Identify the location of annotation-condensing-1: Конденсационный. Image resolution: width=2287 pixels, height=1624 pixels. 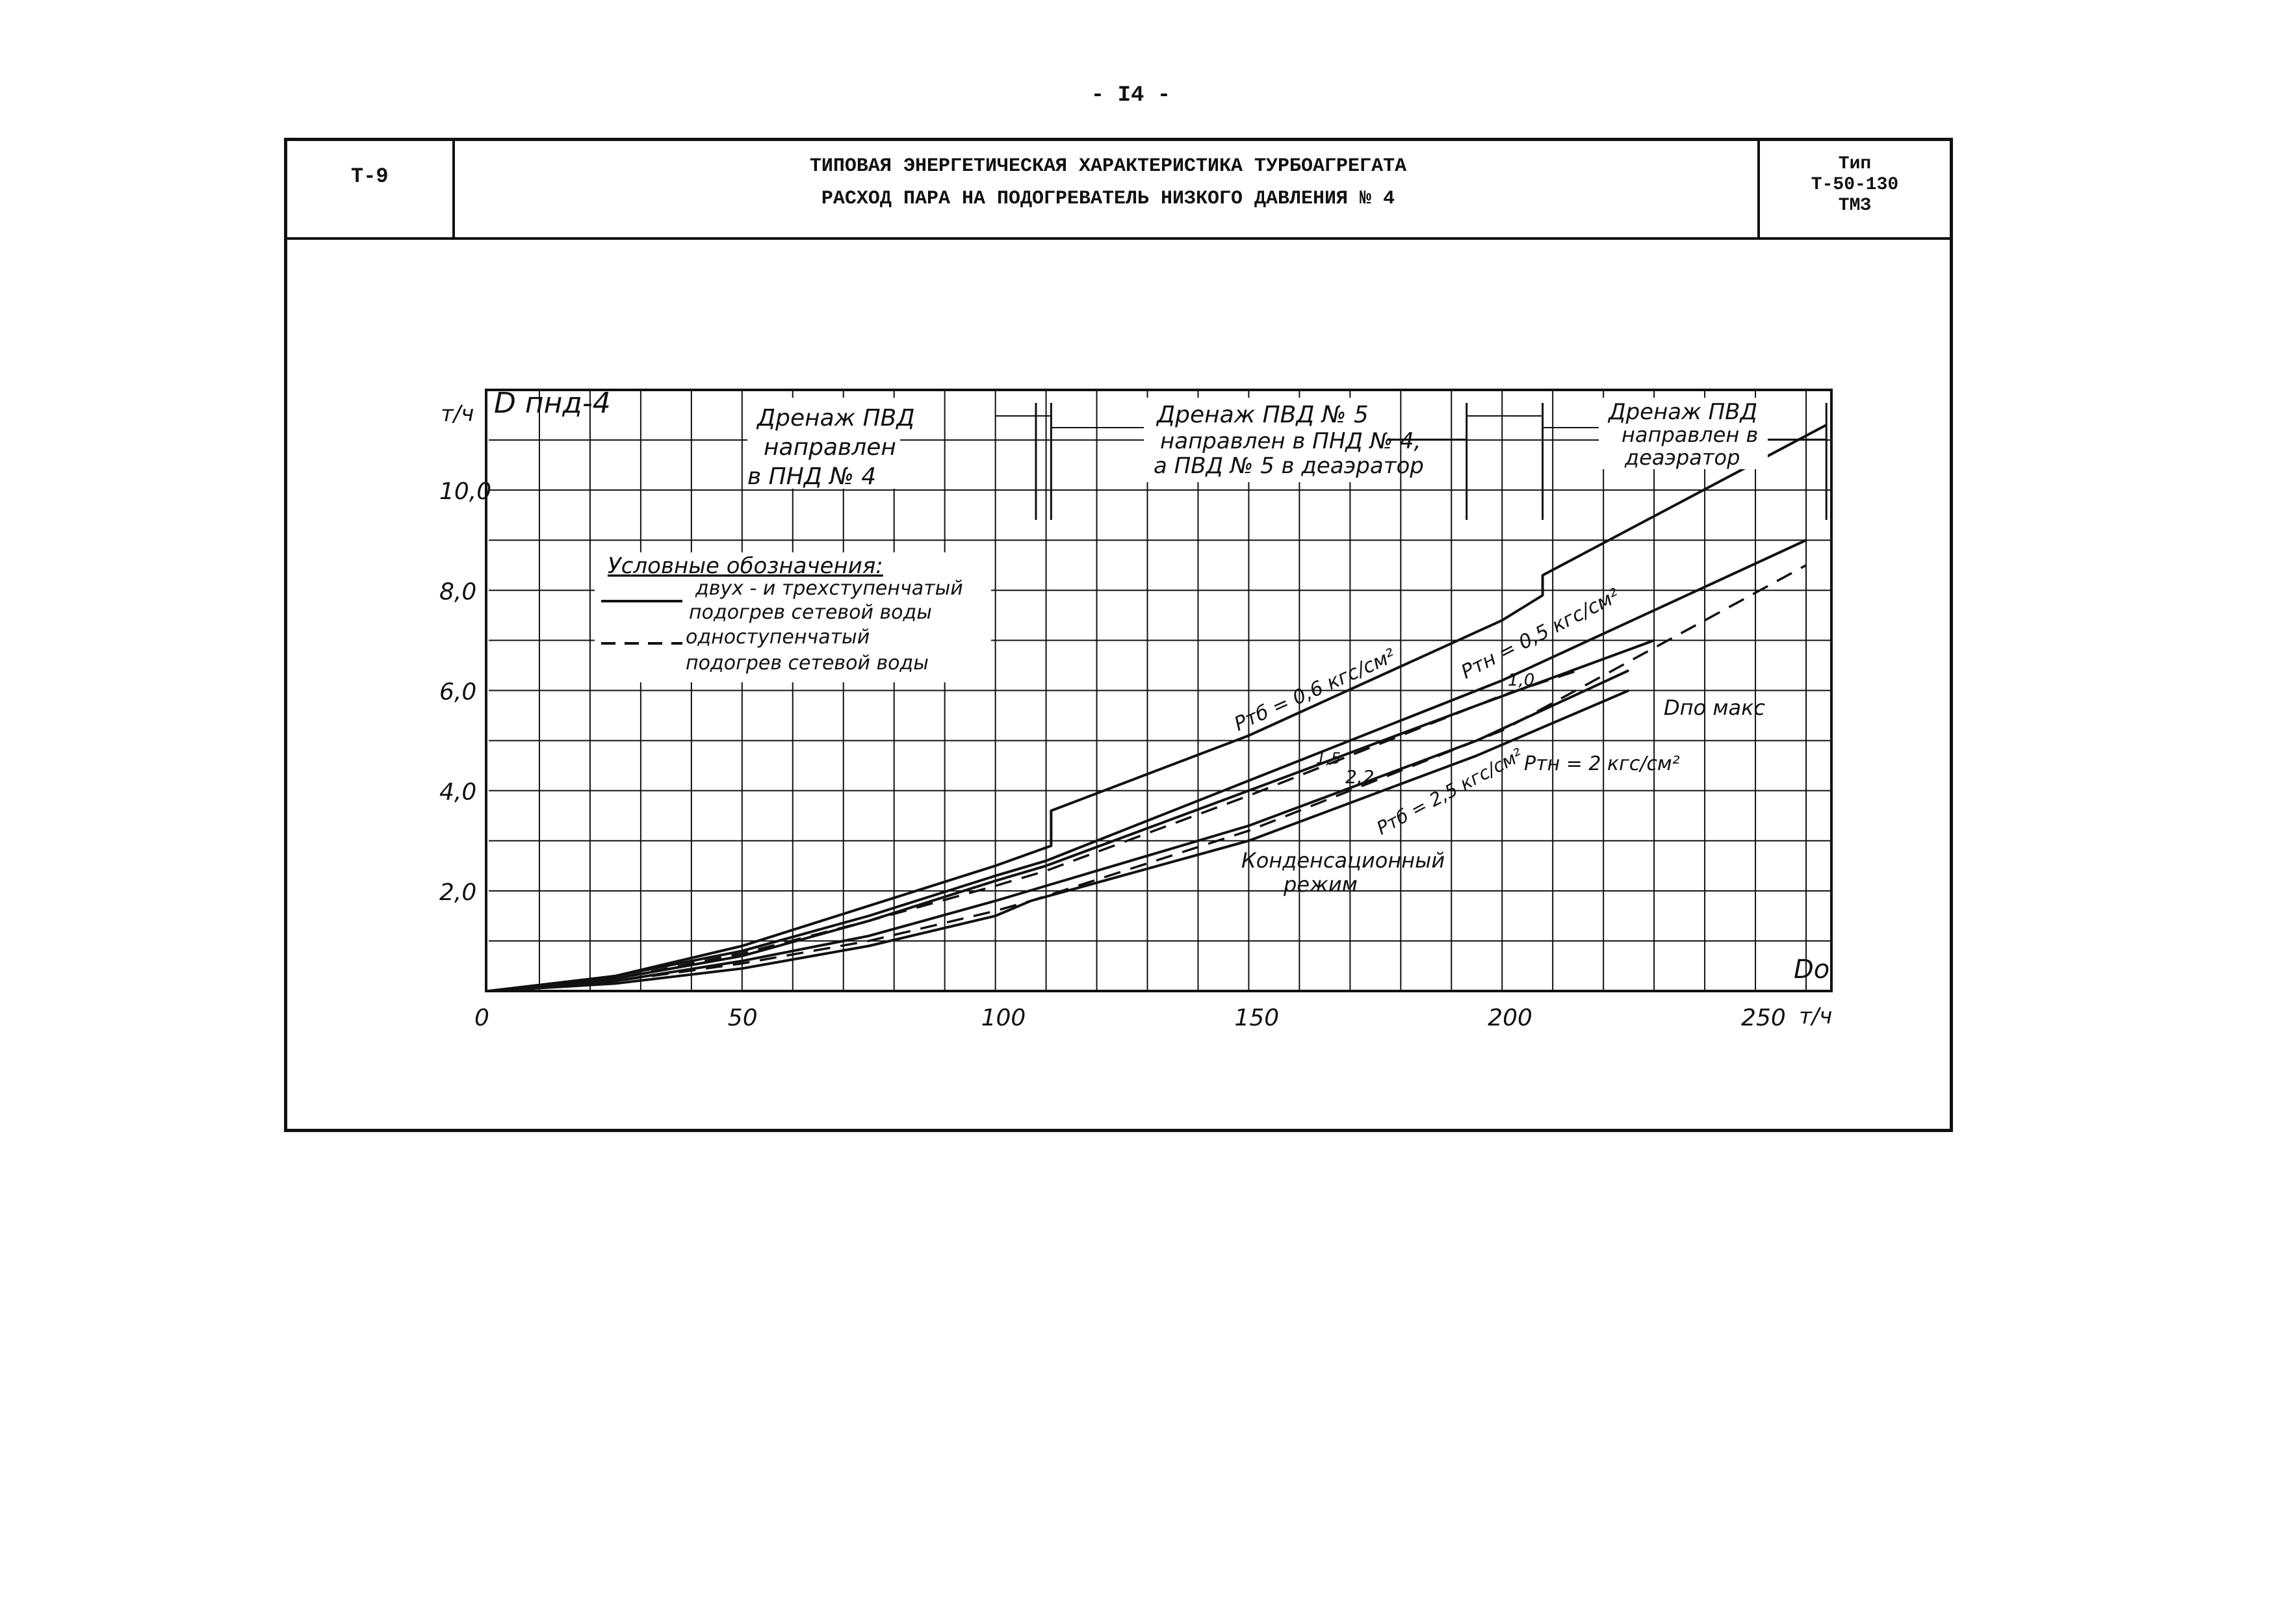
(1343, 860).